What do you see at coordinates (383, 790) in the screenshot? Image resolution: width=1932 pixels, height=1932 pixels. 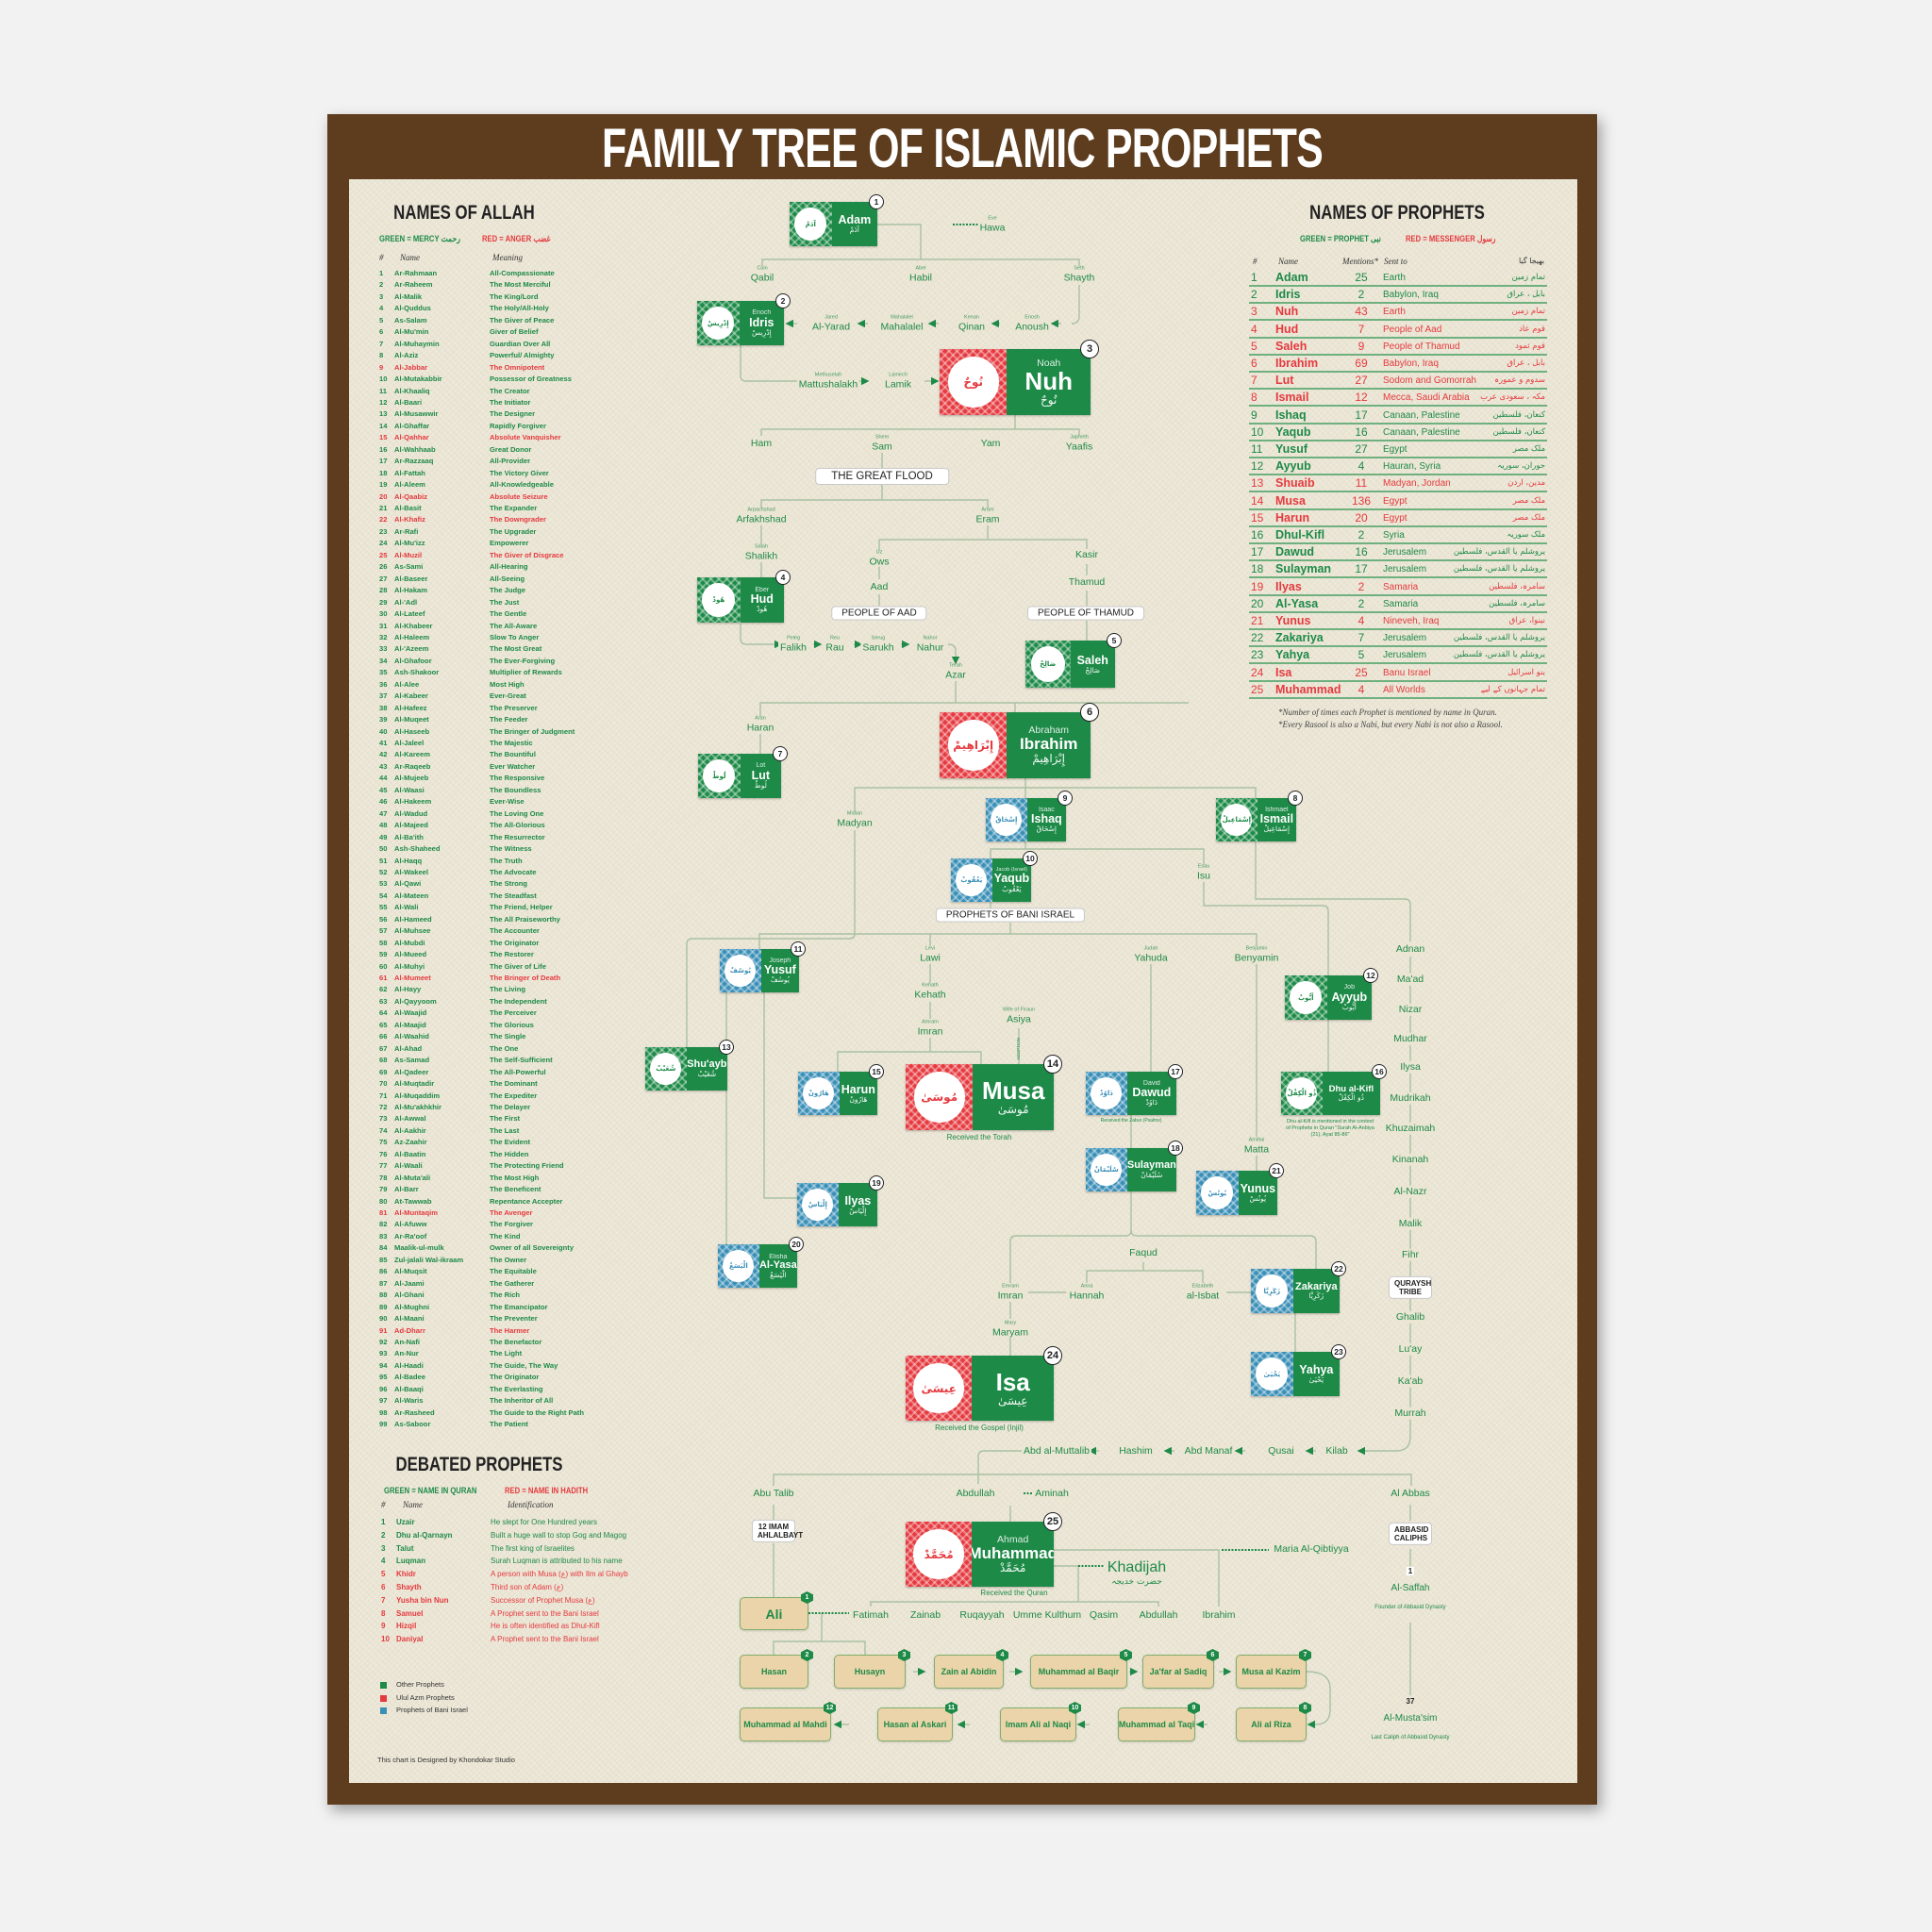 I see `allah-name-num: 45` at bounding box center [383, 790].